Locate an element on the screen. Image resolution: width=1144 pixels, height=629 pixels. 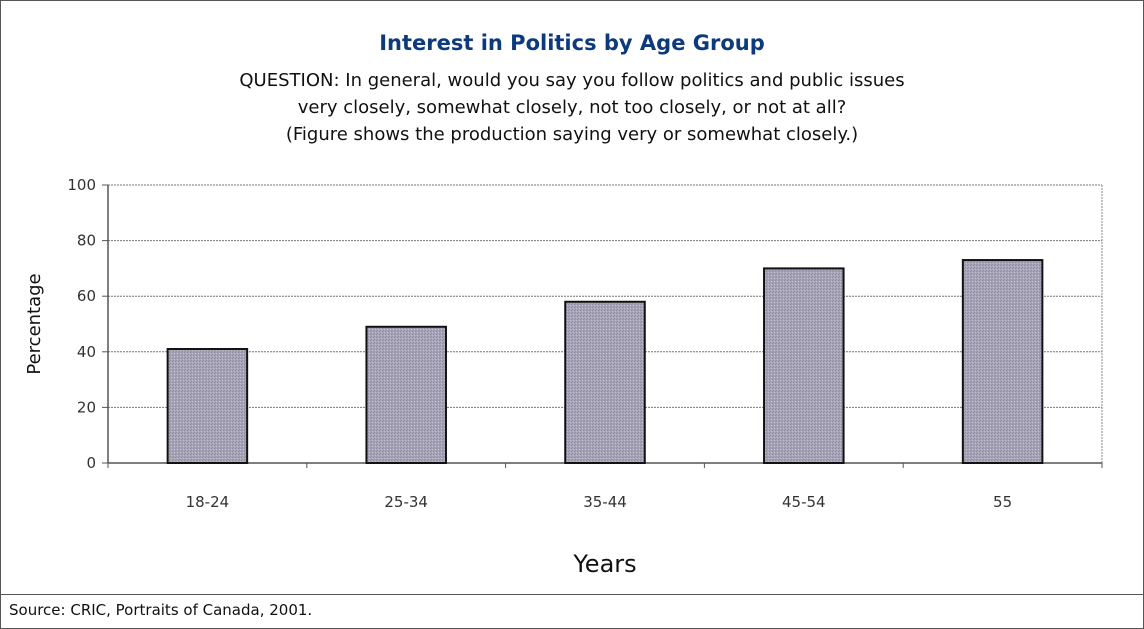
x-tick-label: 18-24 is located at coordinates (208, 502).